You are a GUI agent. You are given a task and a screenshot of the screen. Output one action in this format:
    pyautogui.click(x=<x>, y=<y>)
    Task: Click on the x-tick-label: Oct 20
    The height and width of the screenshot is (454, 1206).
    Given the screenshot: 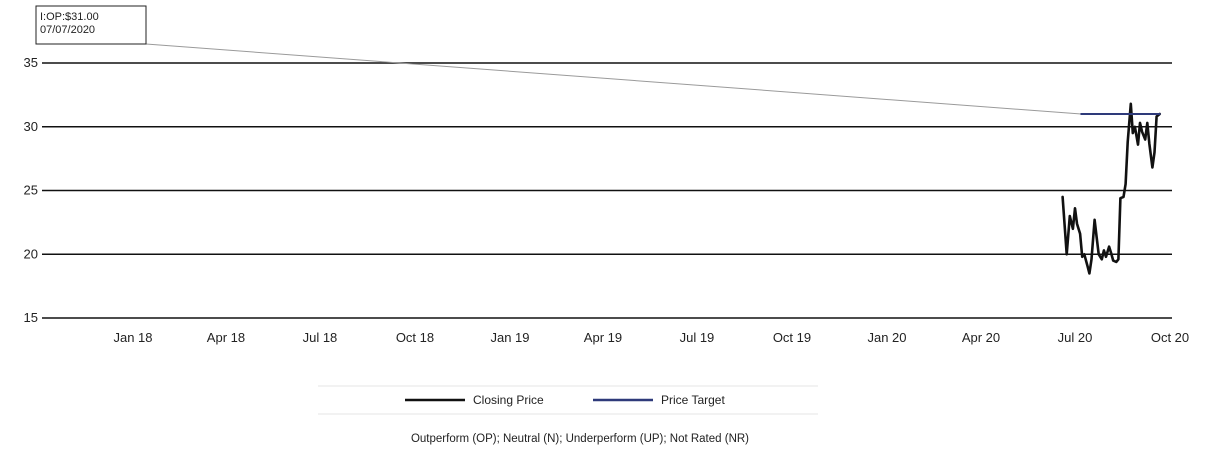 What is the action you would take?
    pyautogui.click(x=1170, y=337)
    